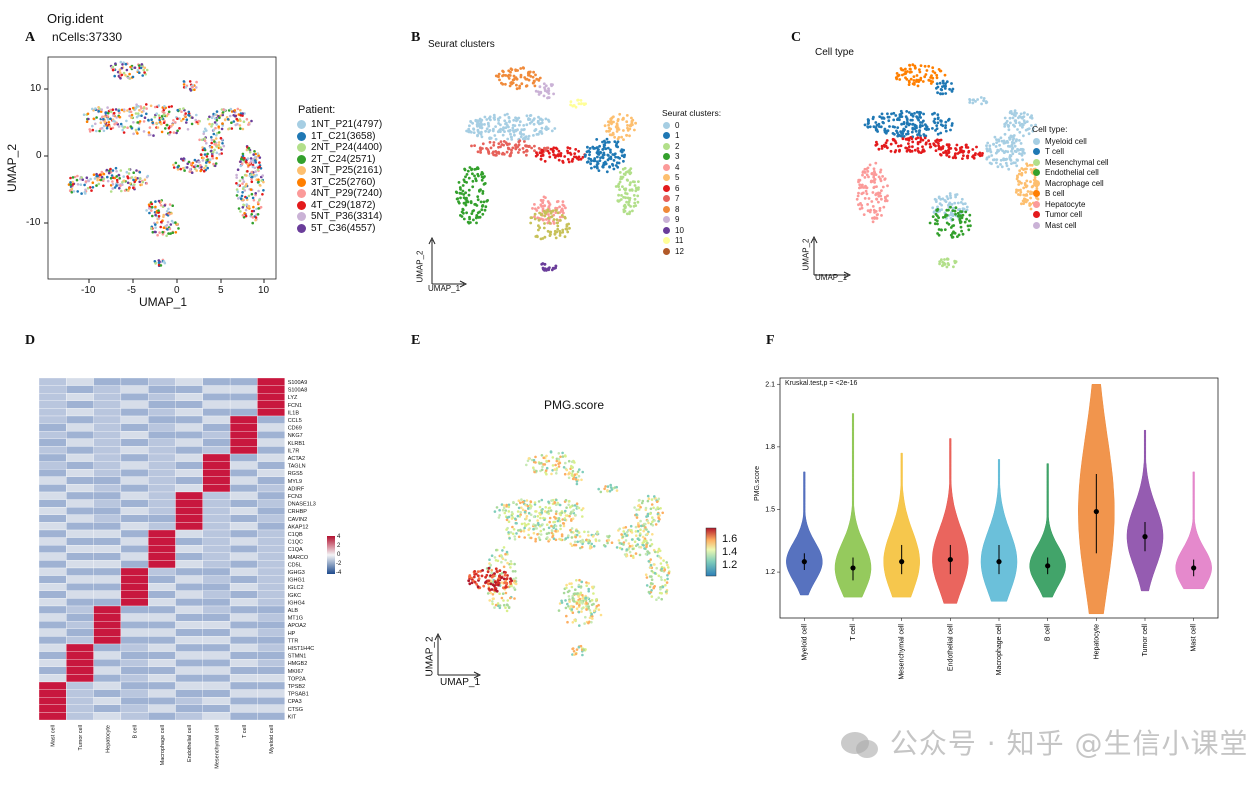  Describe the element at coordinates (293, 611) in the screenshot. I see `heatmap-row-label: ALB` at that location.